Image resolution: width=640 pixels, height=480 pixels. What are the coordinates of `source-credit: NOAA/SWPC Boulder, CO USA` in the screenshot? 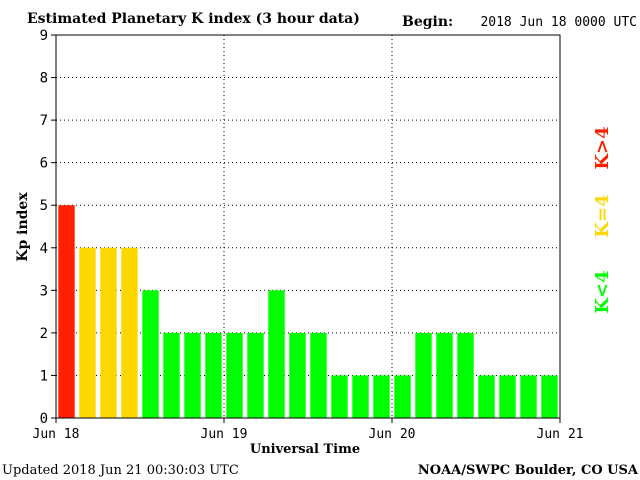 It's located at (528, 470).